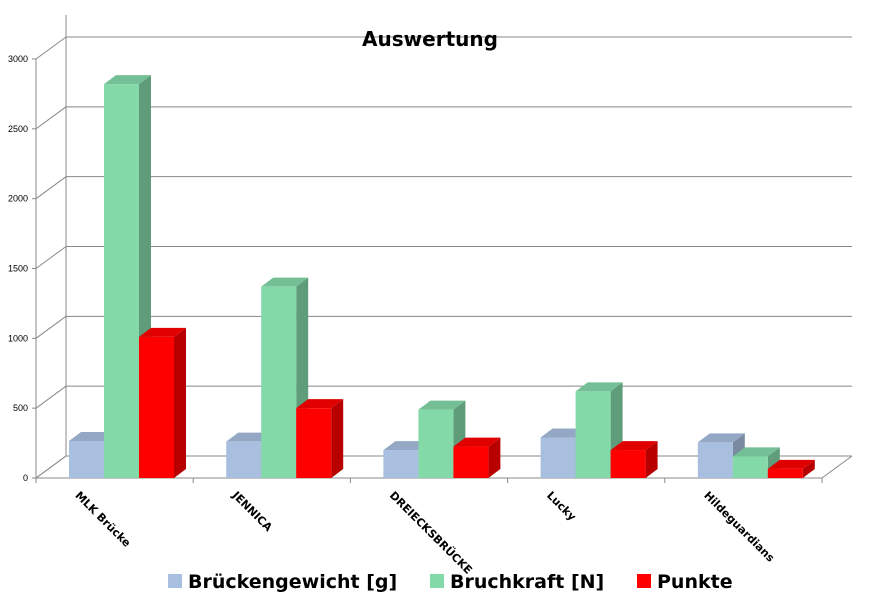 The image size is (875, 600). Describe the element at coordinates (431, 532) in the screenshot. I see `x-tick-label: DREIECKSBRÜCKE` at that location.